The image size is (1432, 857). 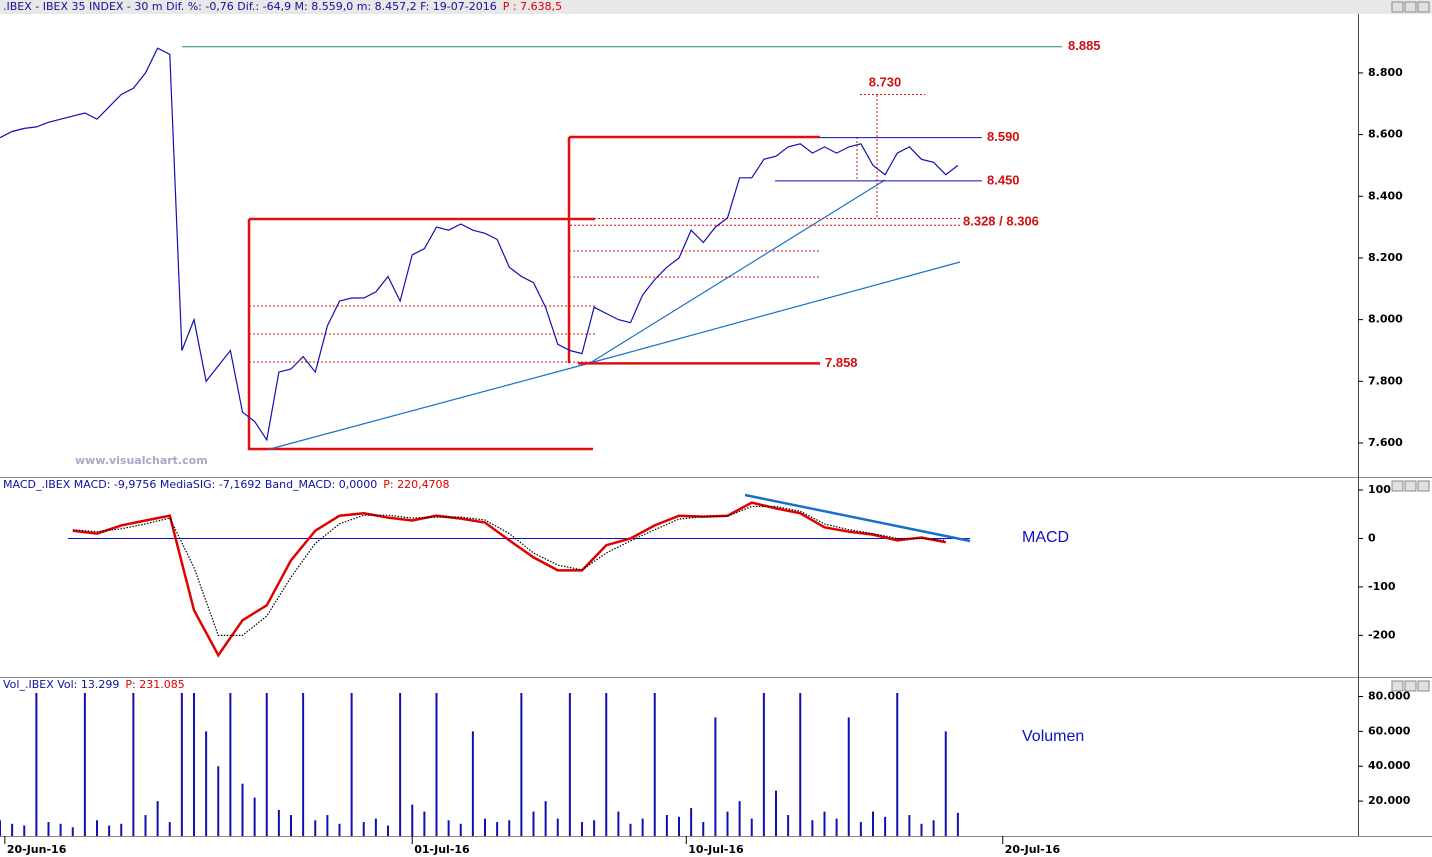 What do you see at coordinates (1084, 45) in the screenshot?
I see `level-label: 8.885` at bounding box center [1084, 45].